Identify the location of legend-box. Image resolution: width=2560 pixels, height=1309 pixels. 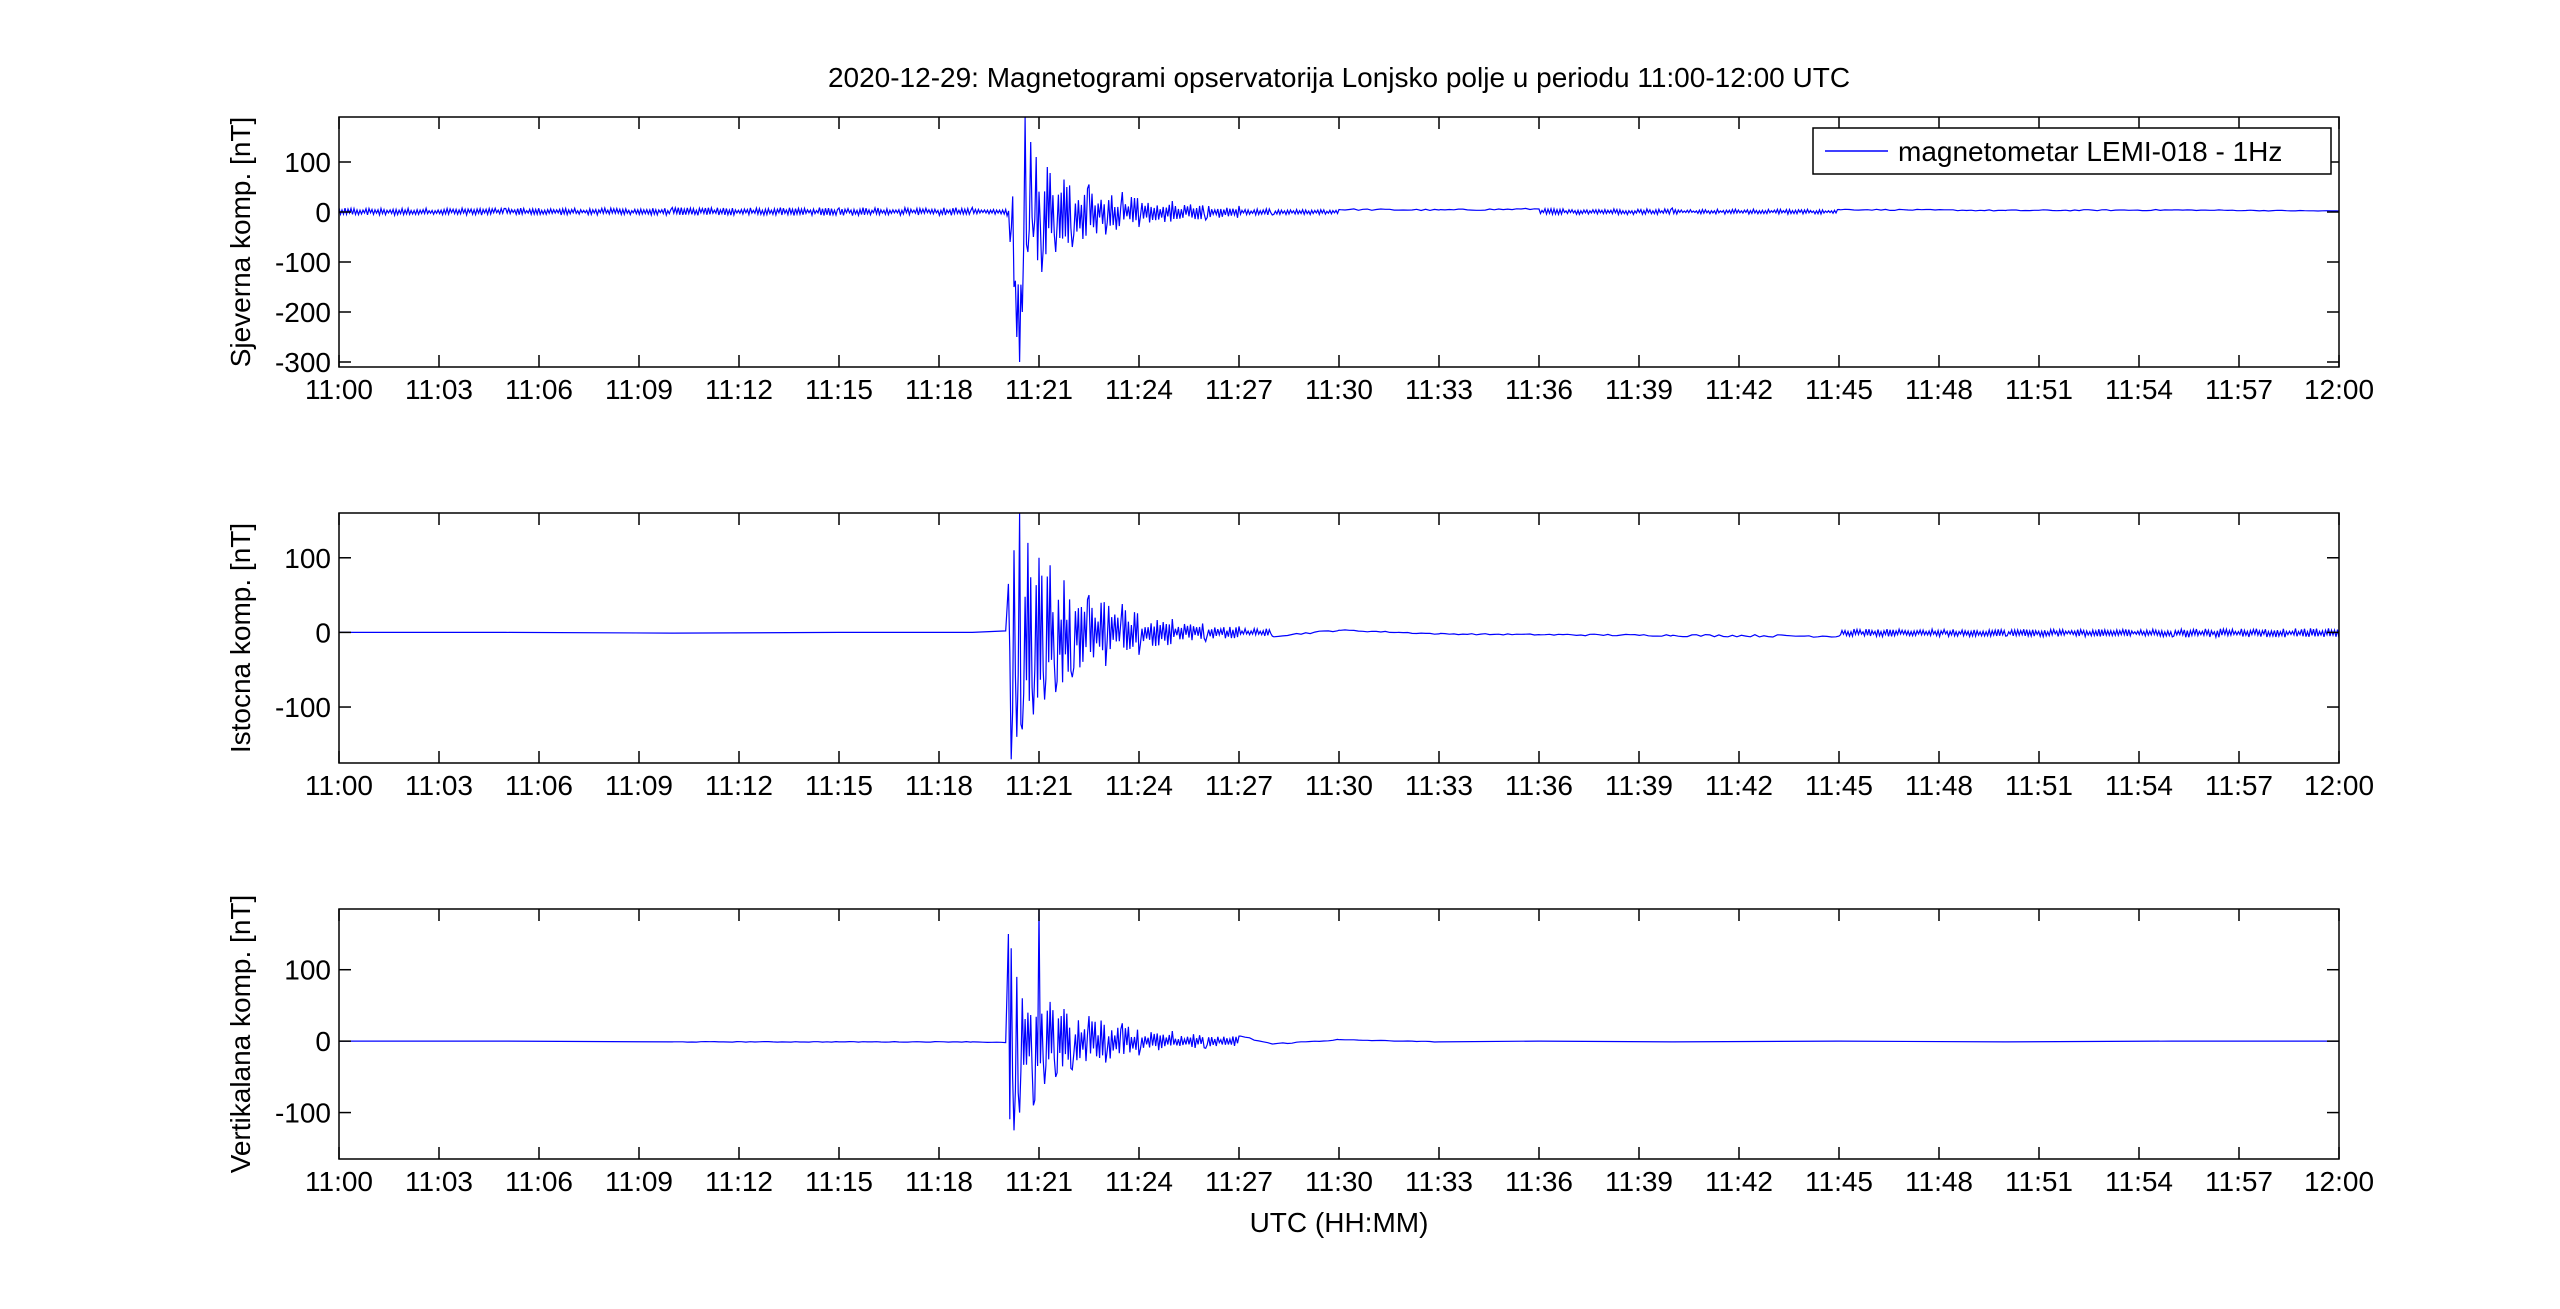
(2072, 151).